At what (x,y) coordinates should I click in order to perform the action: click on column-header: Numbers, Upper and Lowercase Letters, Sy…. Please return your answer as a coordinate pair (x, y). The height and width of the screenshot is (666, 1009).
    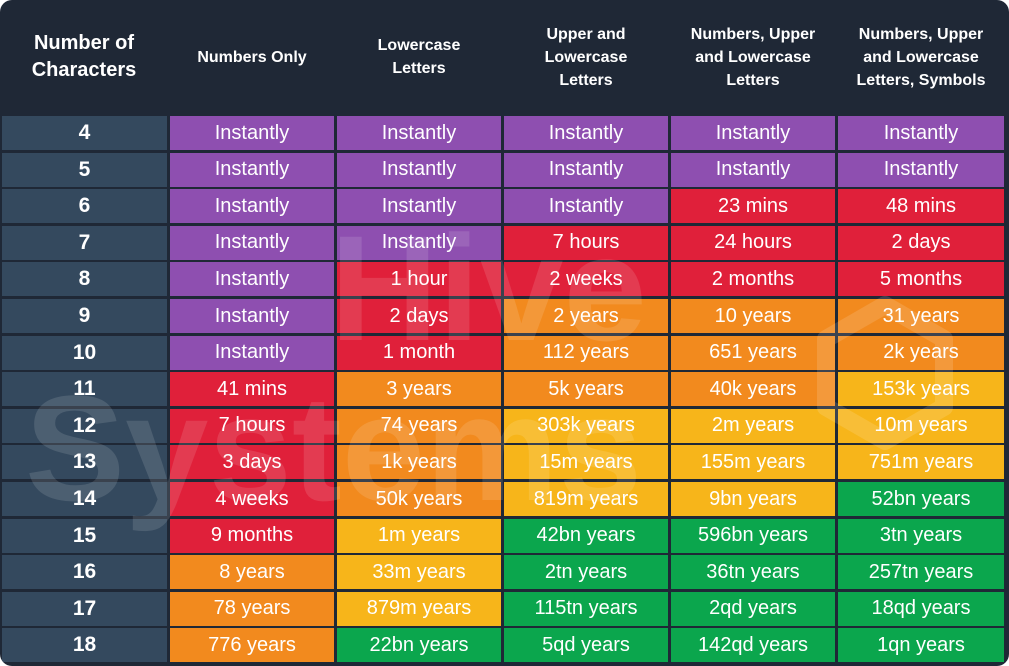
    Looking at the image, I should click on (921, 57).